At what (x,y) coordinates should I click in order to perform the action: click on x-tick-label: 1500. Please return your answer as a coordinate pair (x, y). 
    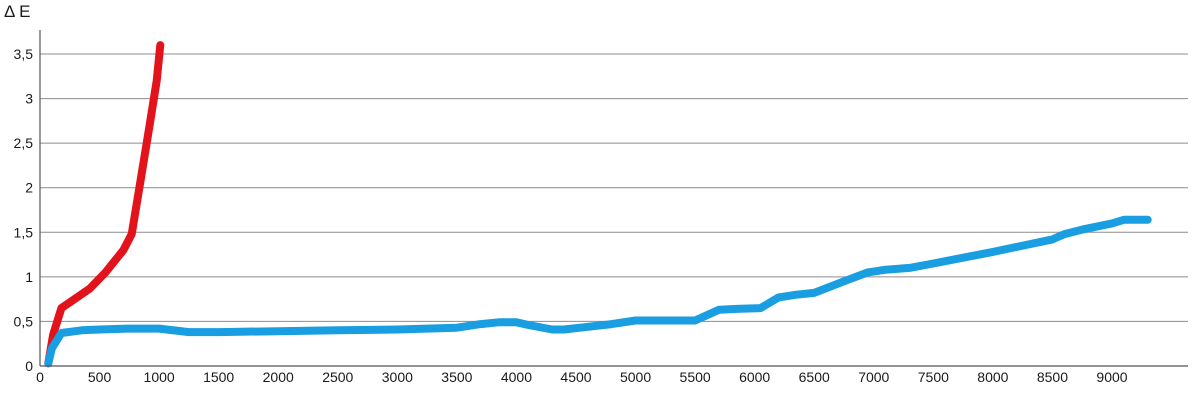
    Looking at the image, I should click on (218, 377).